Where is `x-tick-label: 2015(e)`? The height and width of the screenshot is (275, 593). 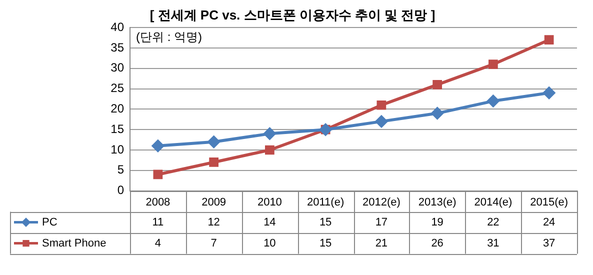
x-tick-label: 2015(e) is located at coordinates (549, 202).